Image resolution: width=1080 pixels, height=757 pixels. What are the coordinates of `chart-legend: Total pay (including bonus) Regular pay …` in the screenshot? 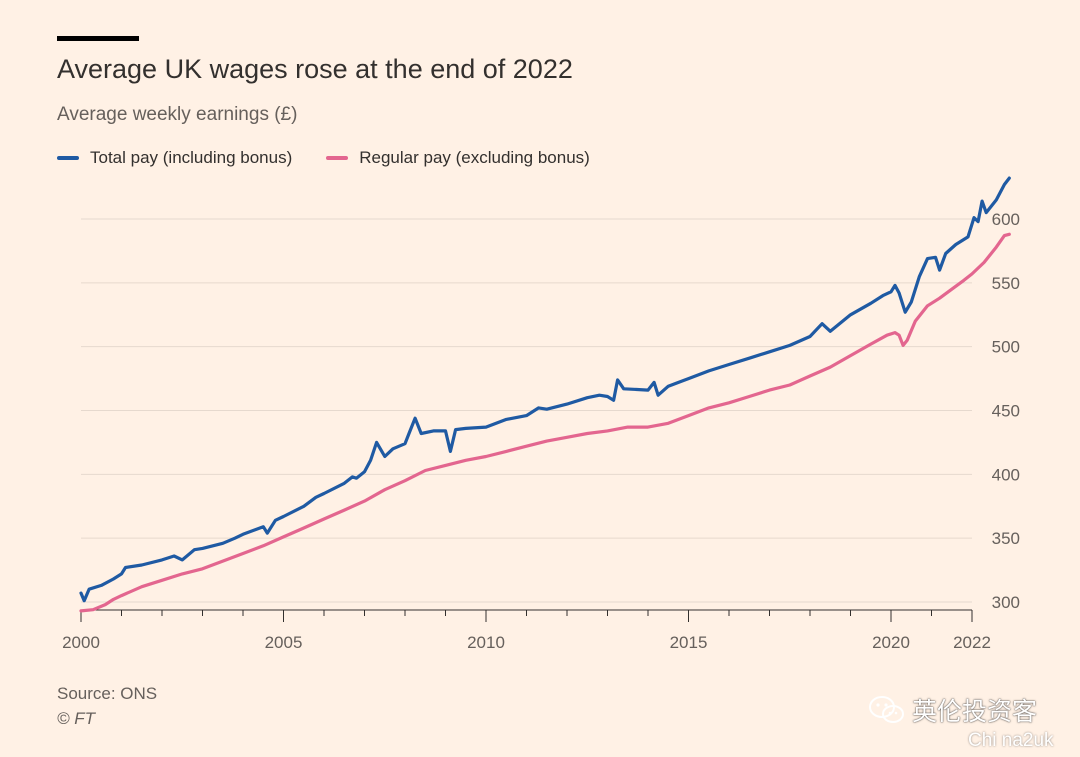 It's located at (340, 158).